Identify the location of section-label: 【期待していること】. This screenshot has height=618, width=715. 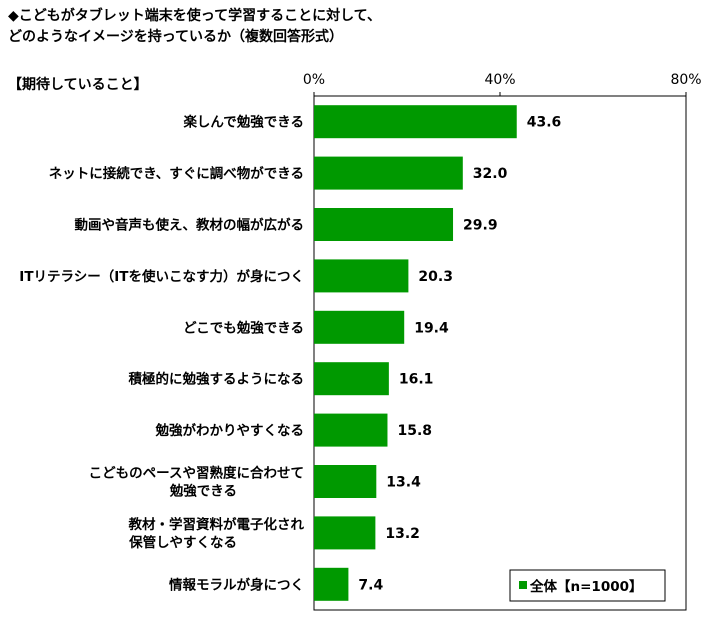
(78, 85).